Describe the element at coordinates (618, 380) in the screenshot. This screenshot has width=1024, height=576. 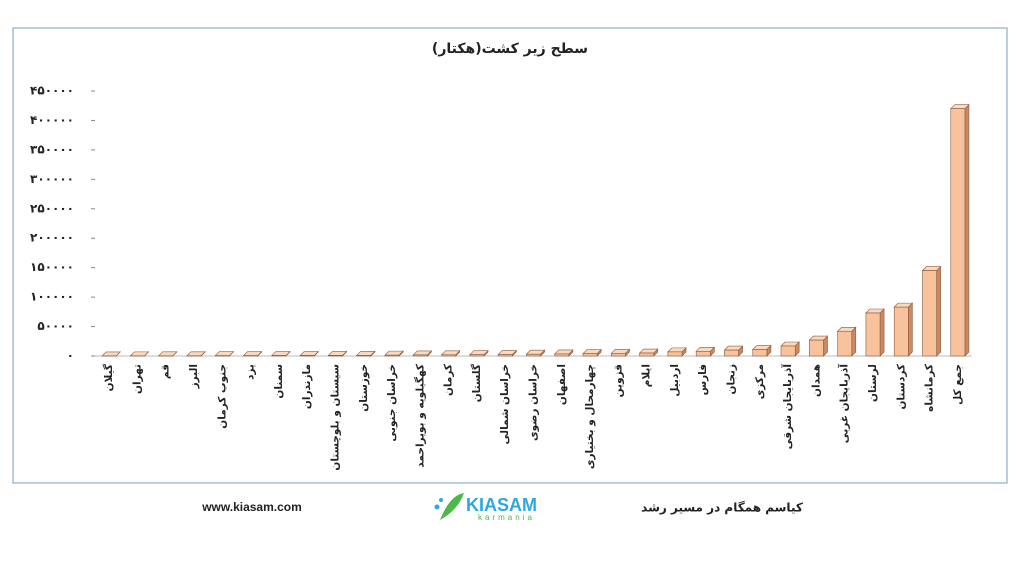
I see `x-tick-label: قزوین` at that location.